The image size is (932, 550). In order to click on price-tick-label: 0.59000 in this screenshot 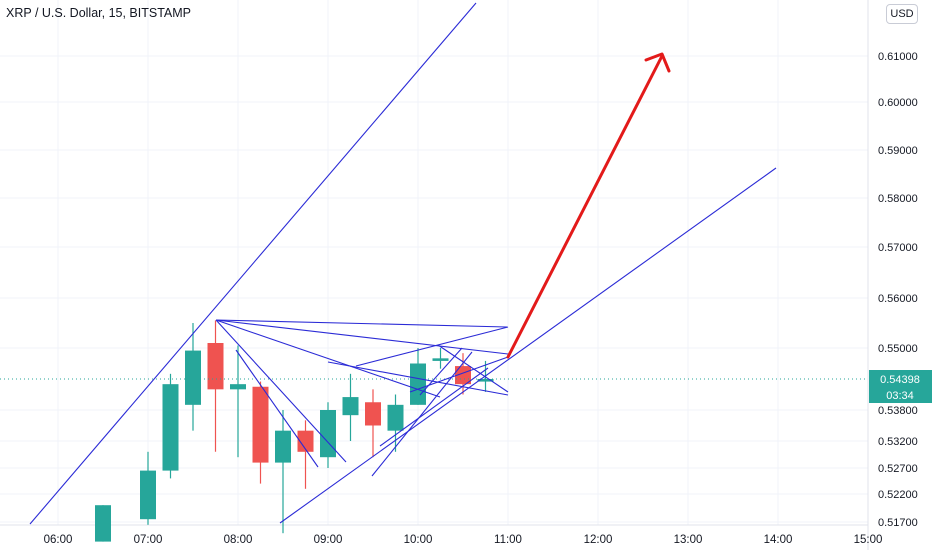, I will do `click(898, 151)`.